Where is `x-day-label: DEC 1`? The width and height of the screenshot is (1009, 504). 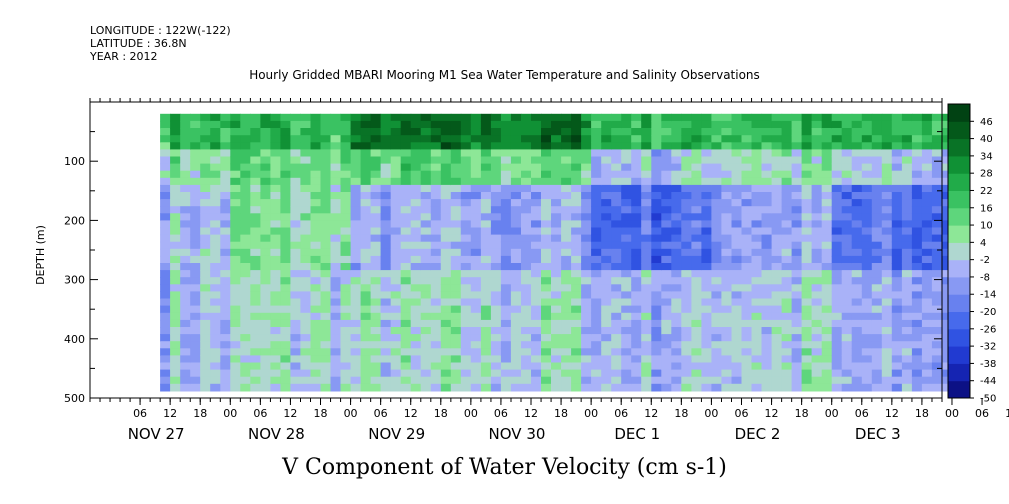
x-day-label: DEC 1 is located at coordinates (637, 434).